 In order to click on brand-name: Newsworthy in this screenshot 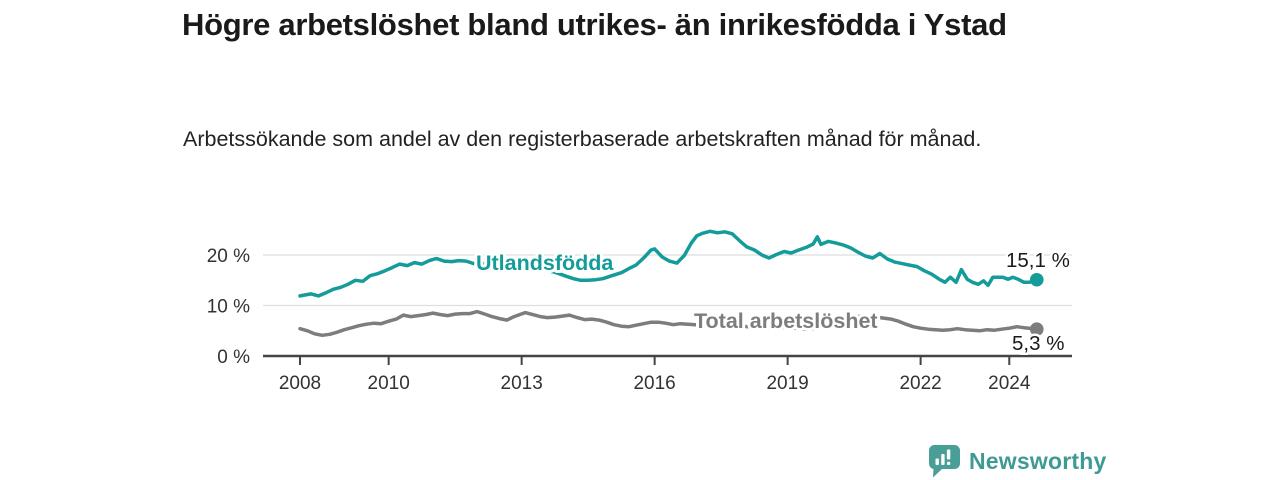, I will do `click(1038, 461)`.